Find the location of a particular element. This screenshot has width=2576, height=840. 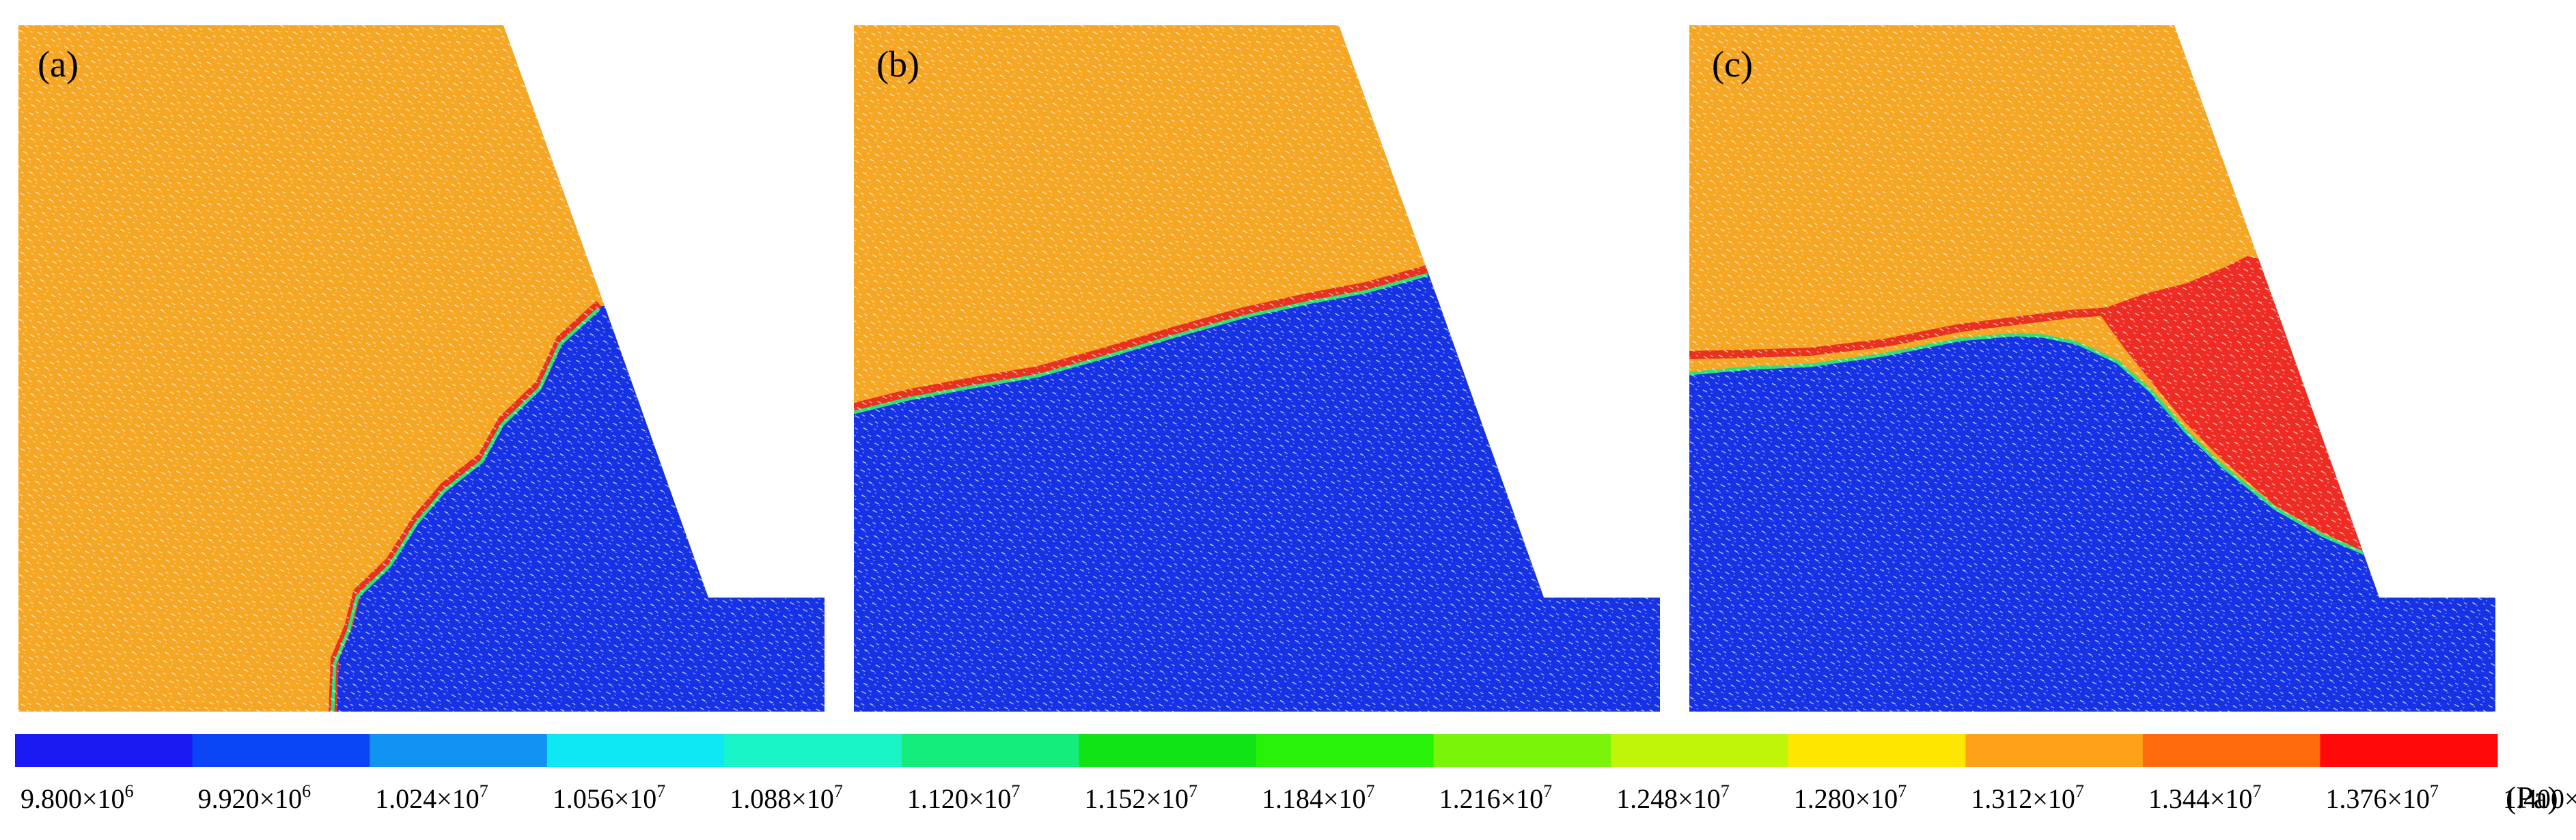

colorbar-tick-label: 1.216×10⁷ is located at coordinates (1496, 797).